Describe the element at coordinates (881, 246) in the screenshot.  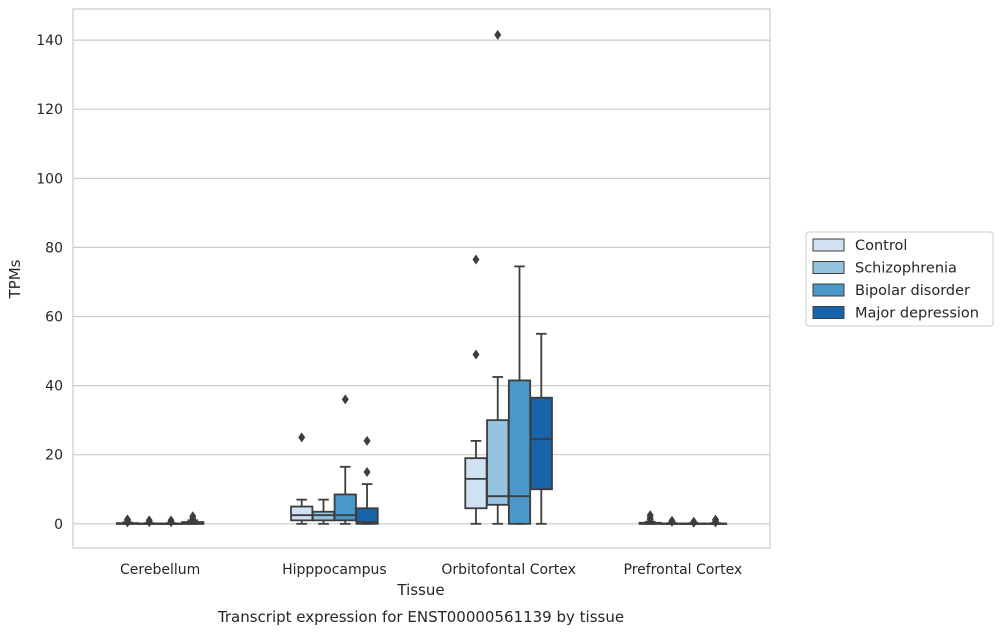
I see `legend-label: Control` at that location.